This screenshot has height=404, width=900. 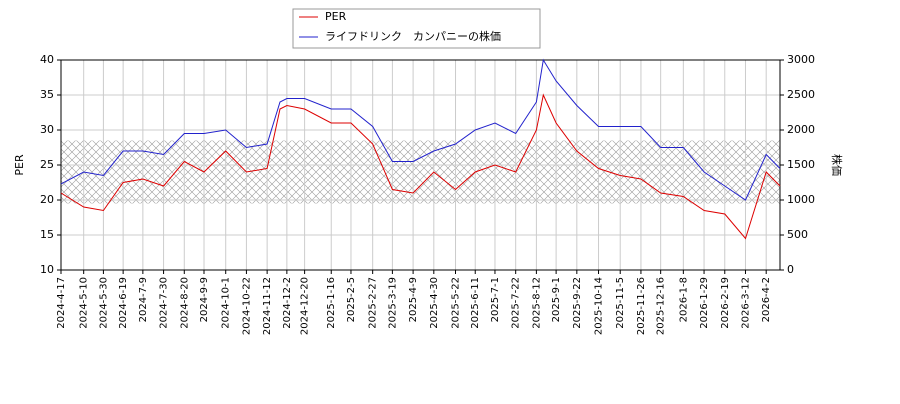 What do you see at coordinates (475, 303) in the screenshot?
I see `x-tick-label: 2025-6-11` at bounding box center [475, 303].